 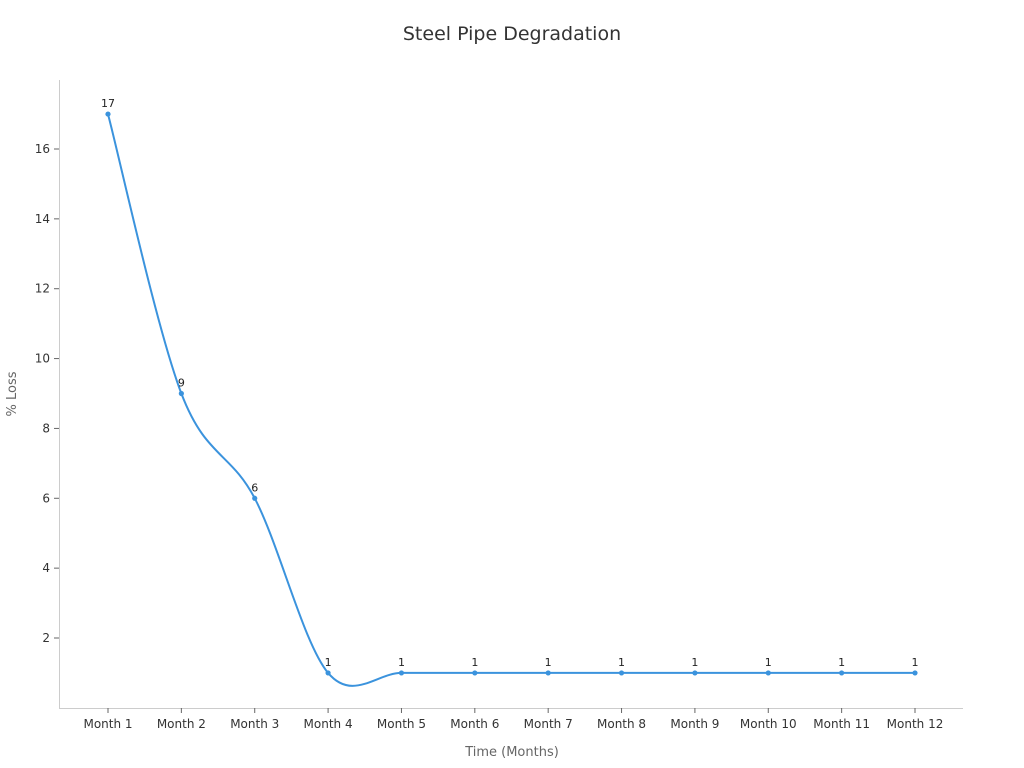 What do you see at coordinates (42, 149) in the screenshot?
I see `y-tick-label: 16` at bounding box center [42, 149].